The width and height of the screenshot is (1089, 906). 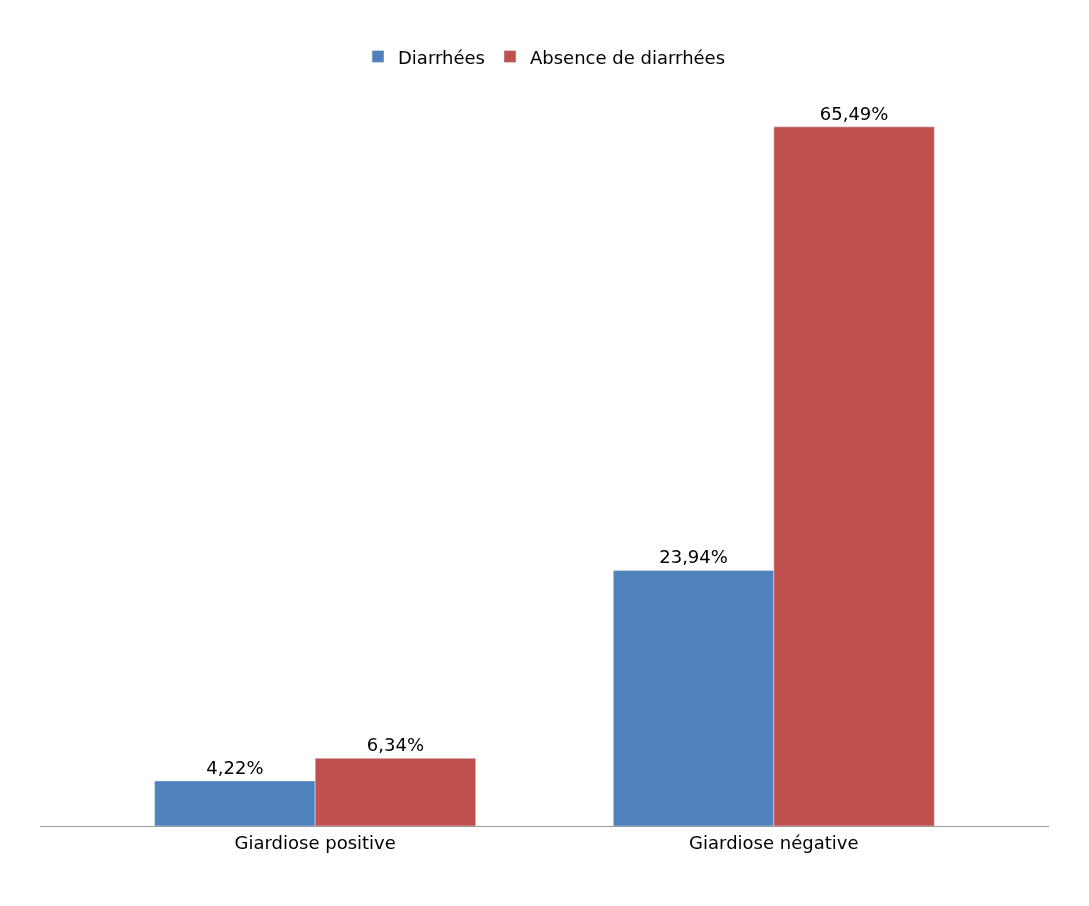 What do you see at coordinates (854, 113) in the screenshot?
I see `data-label: 65,49%` at bounding box center [854, 113].